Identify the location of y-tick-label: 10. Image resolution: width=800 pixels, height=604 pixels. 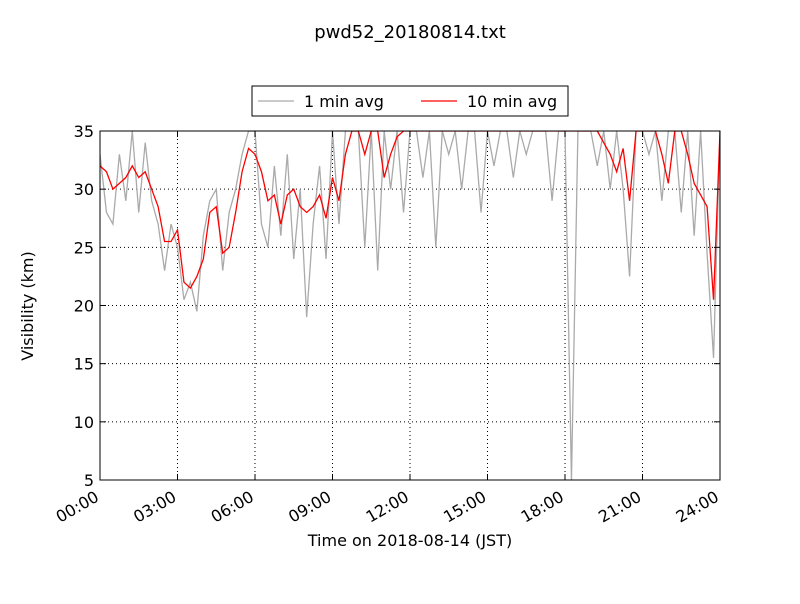
(84, 422).